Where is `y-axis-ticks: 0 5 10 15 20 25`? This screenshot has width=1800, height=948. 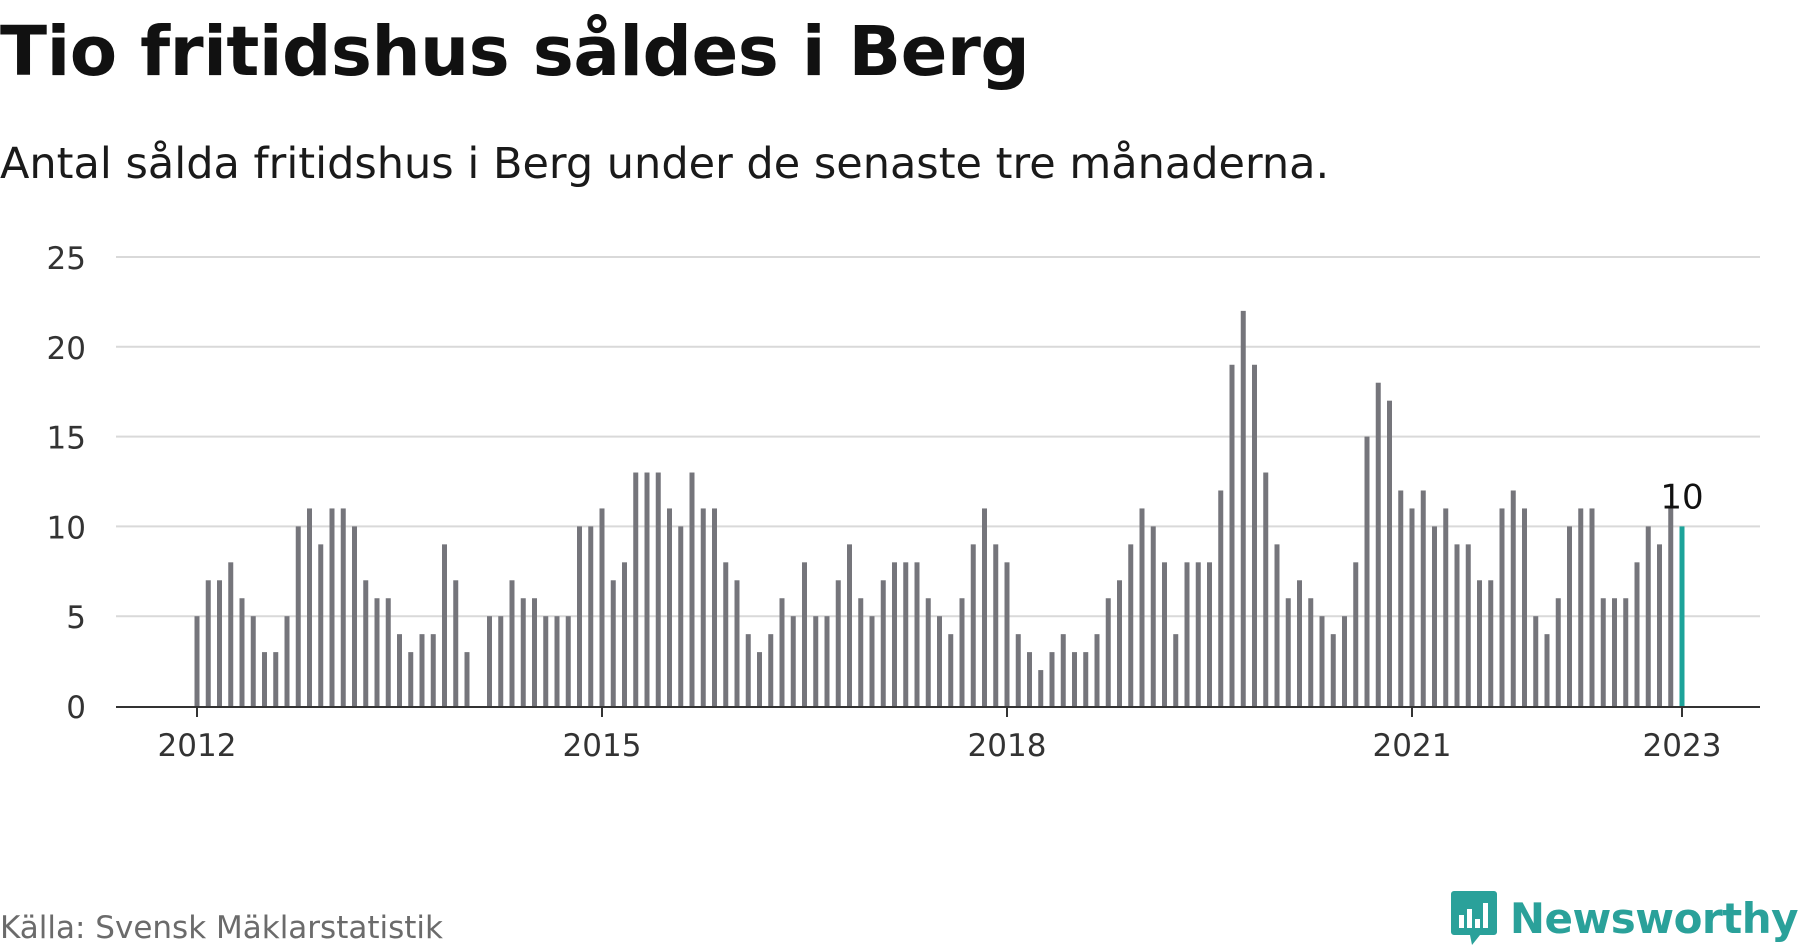
y-axis-ticks: 0 5 10 15 20 25 is located at coordinates (66, 483).